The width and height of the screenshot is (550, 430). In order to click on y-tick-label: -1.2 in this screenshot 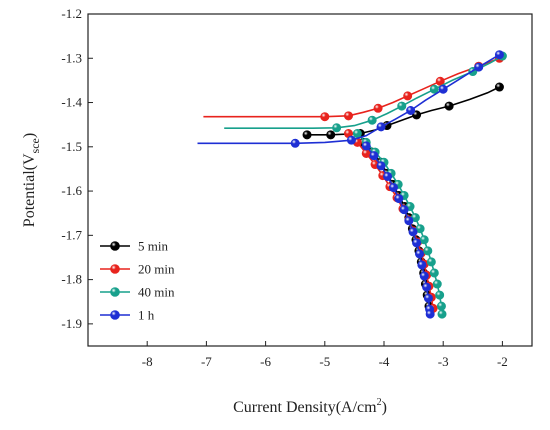, I will do `click(71, 13)`.